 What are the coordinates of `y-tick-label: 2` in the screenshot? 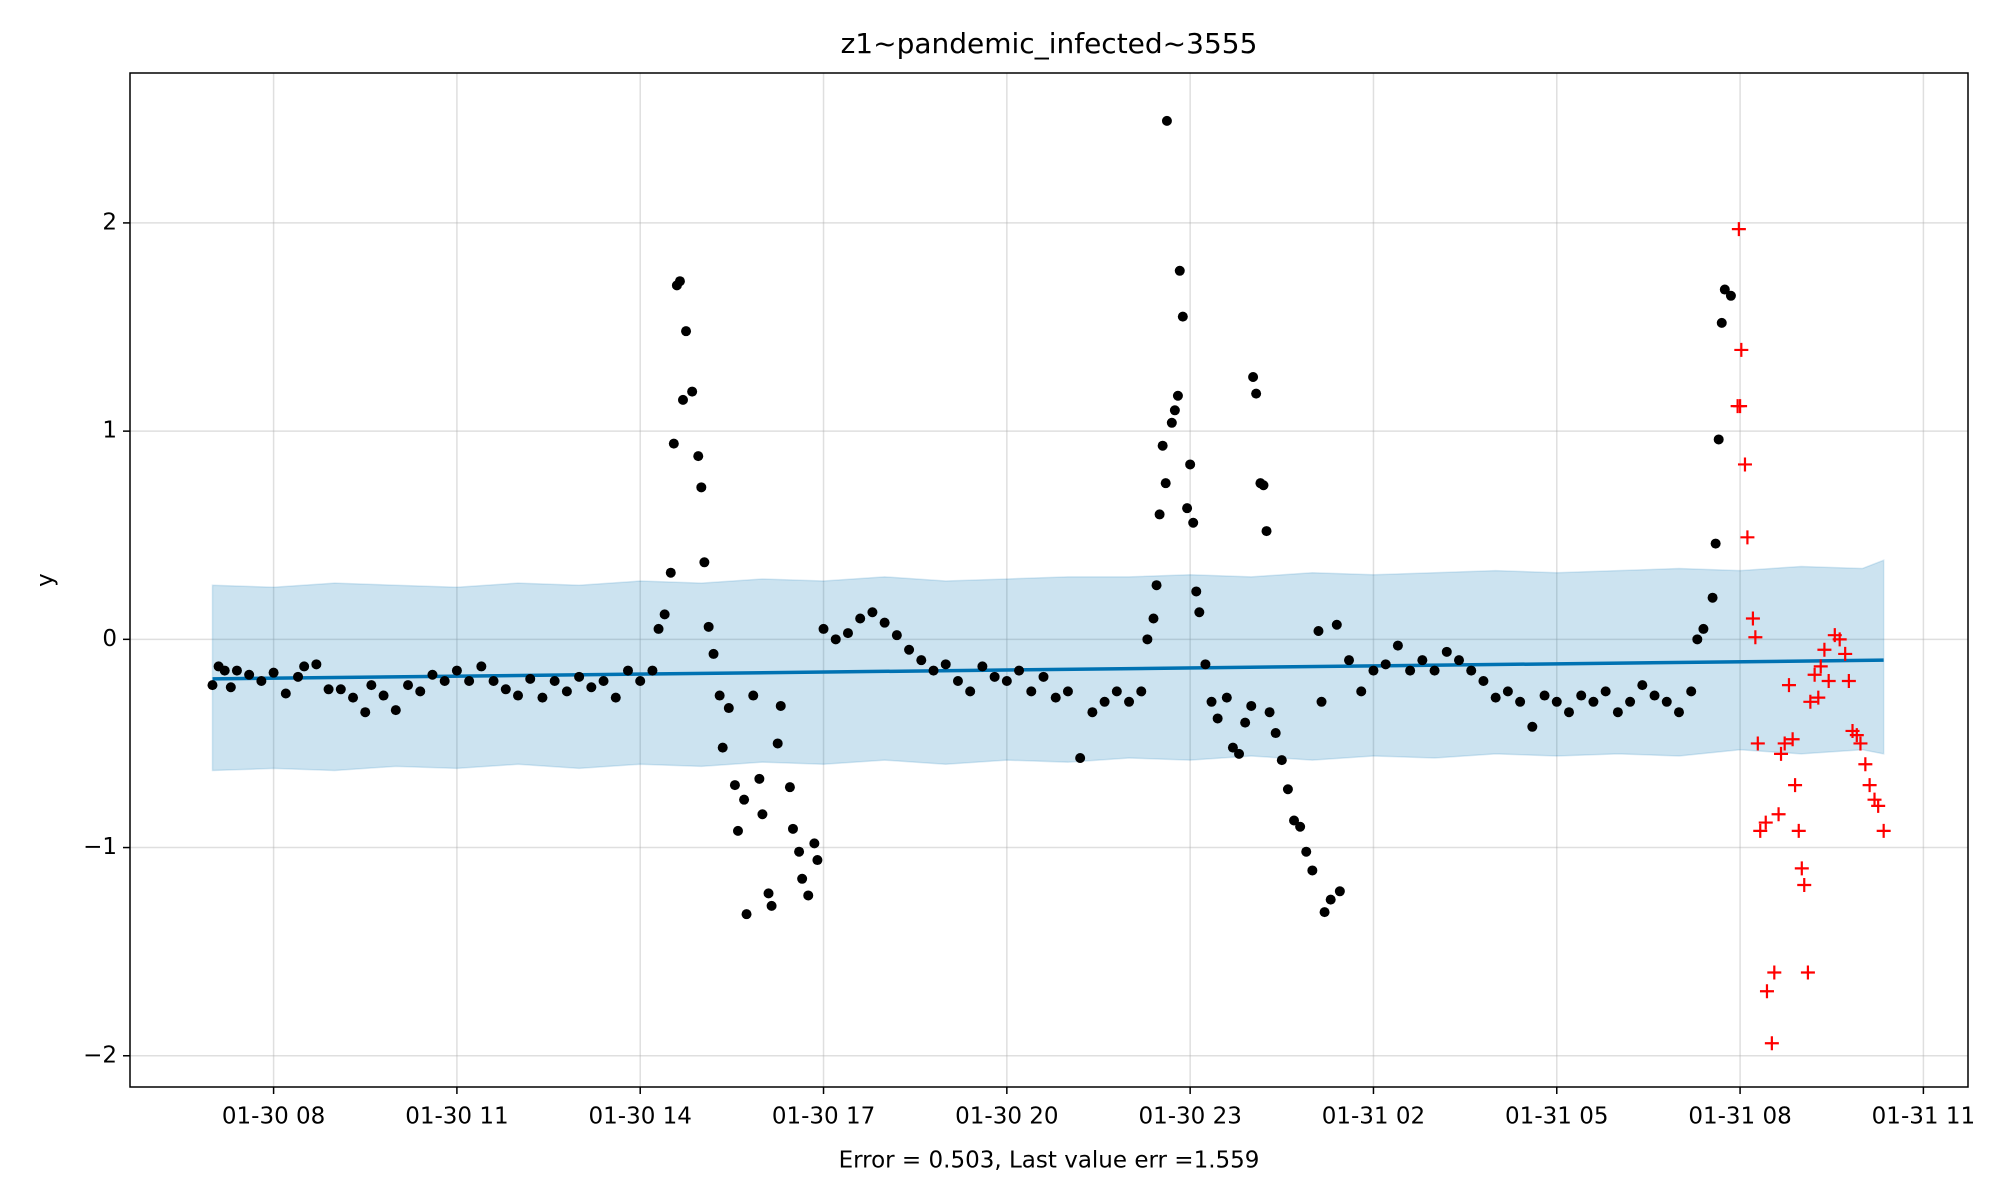 It's located at (109, 222).